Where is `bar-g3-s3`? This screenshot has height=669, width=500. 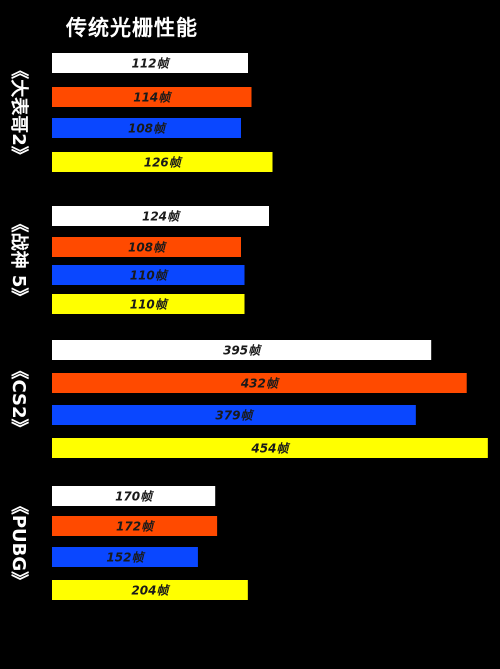
bar-g3-s3 is located at coordinates (150, 590).